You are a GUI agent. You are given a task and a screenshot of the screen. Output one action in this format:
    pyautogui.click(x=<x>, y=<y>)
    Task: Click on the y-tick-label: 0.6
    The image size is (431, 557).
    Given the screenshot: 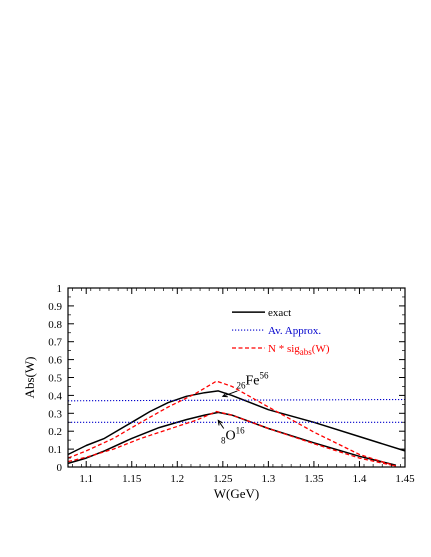 What is the action you would take?
    pyautogui.click(x=55, y=361)
    